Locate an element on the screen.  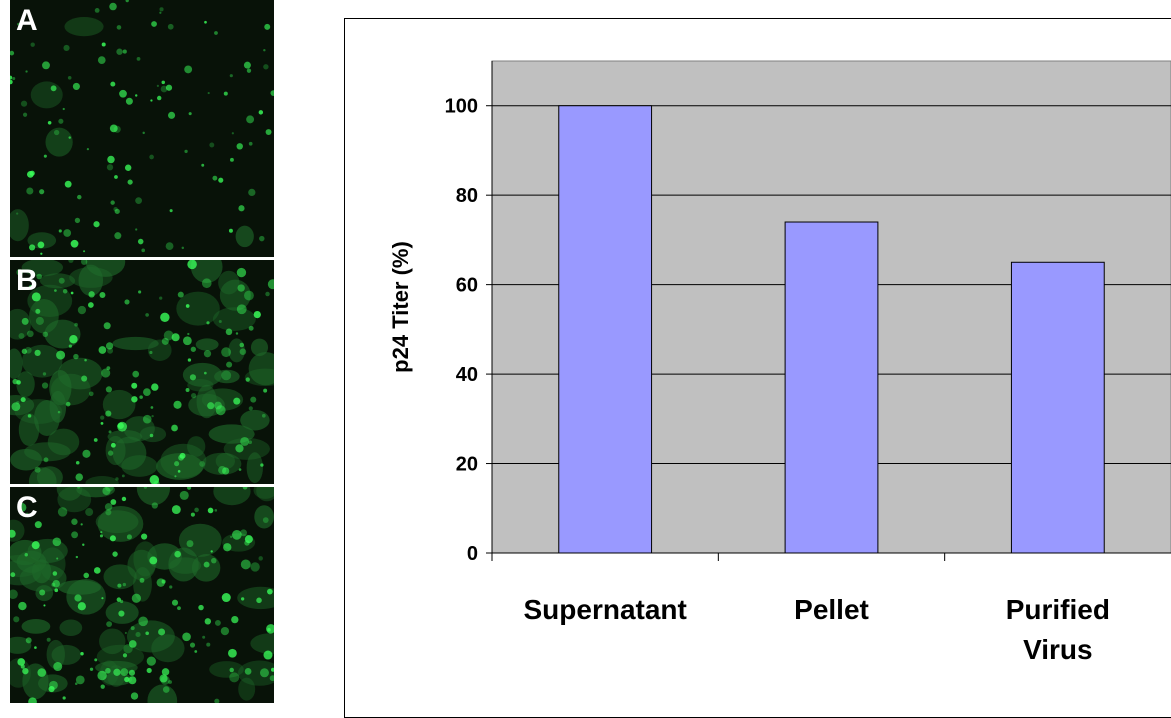
y-tick-label: 0 is located at coordinates (472, 554).